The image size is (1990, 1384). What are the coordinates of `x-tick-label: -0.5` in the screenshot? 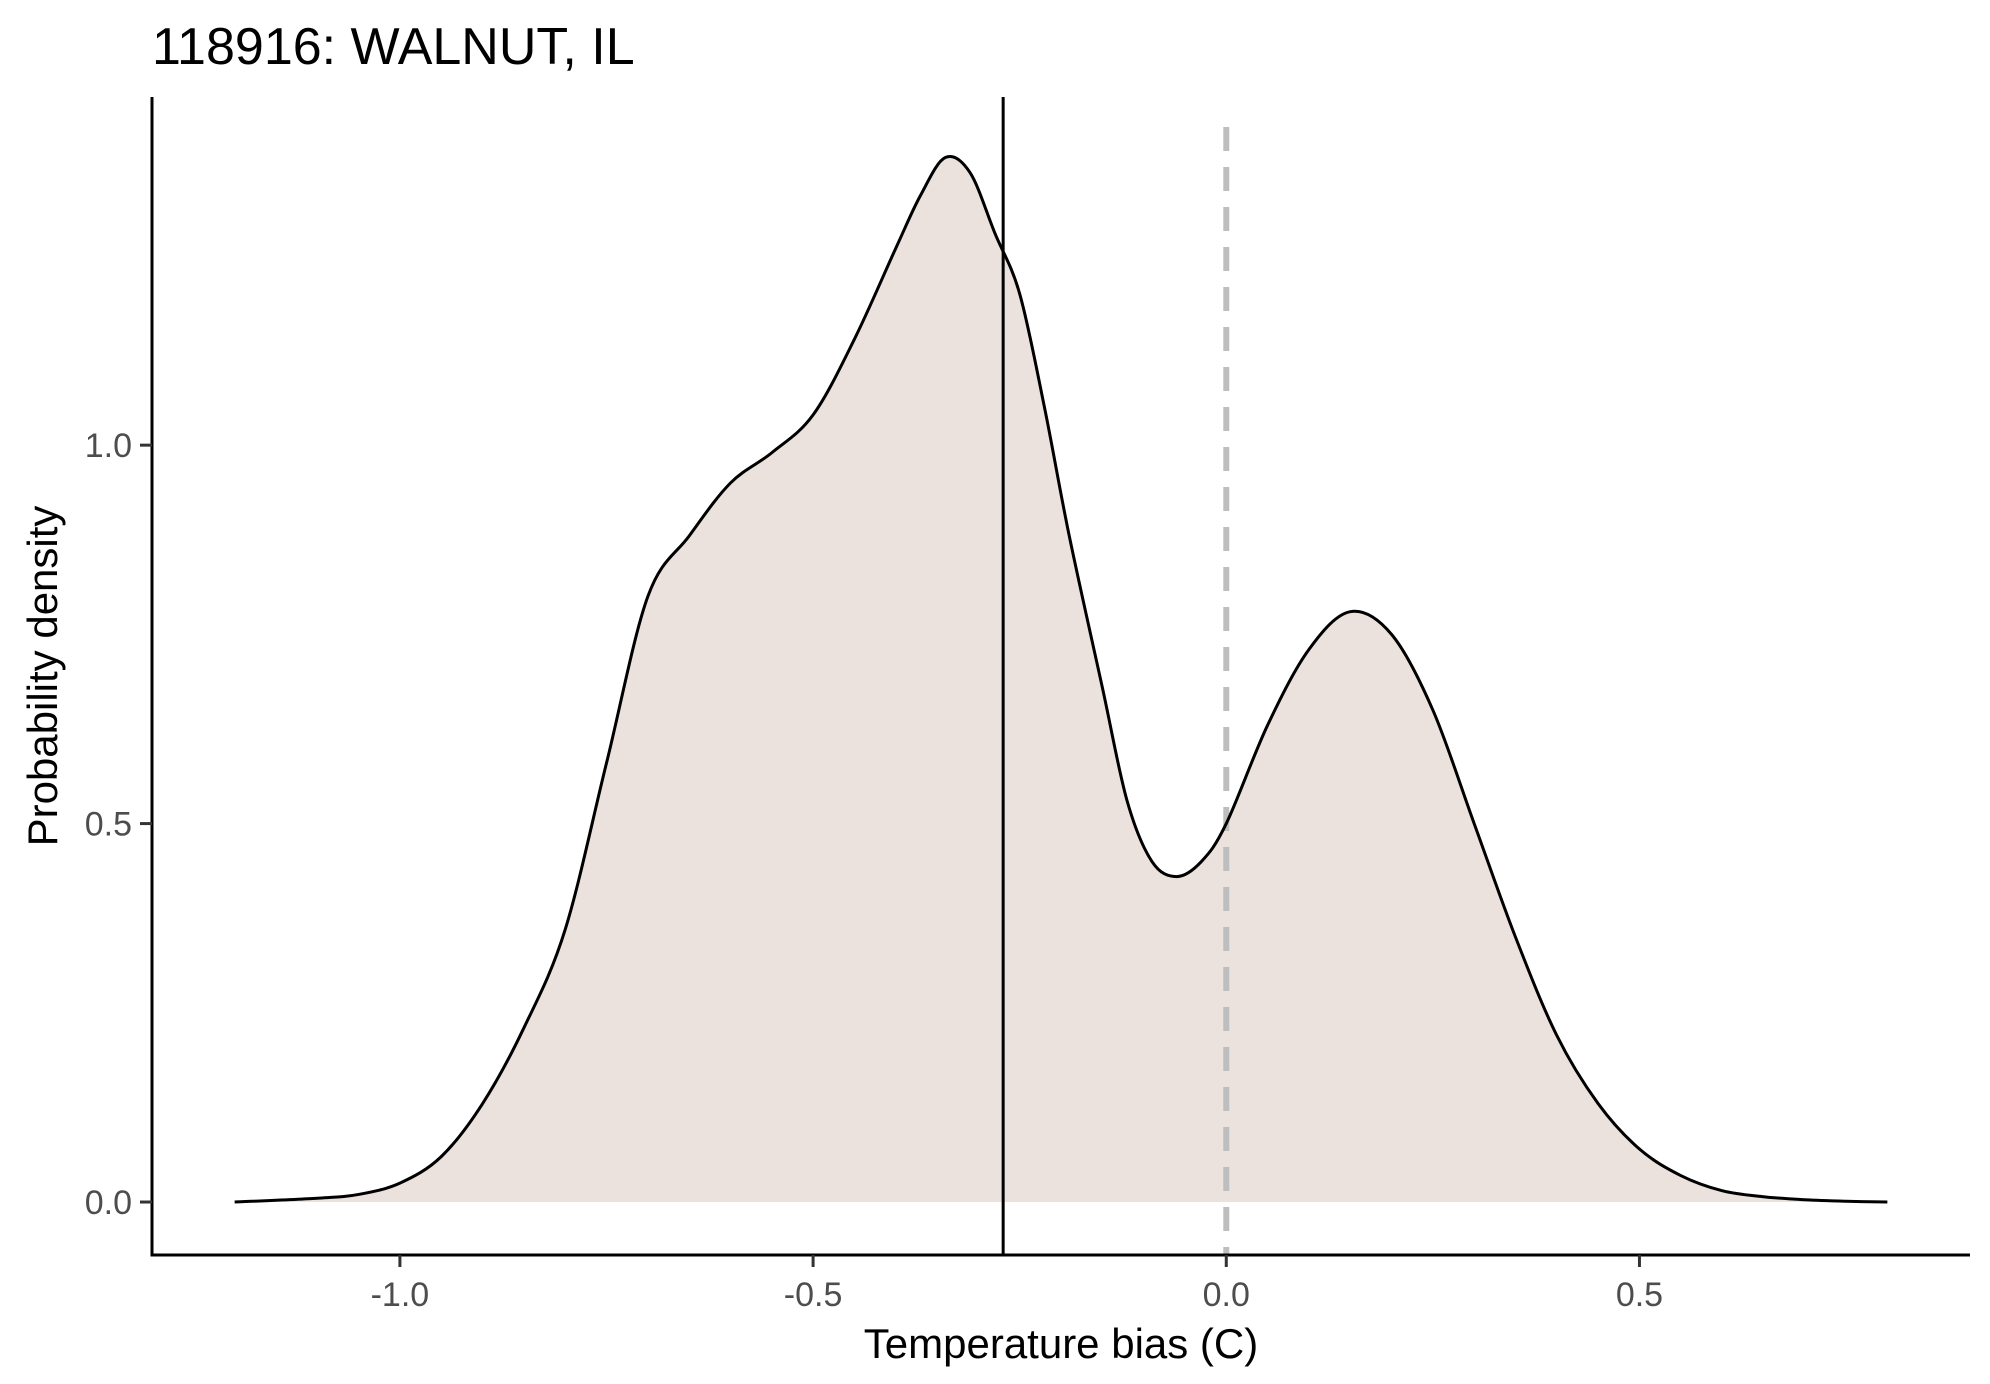 It's located at (813, 1295).